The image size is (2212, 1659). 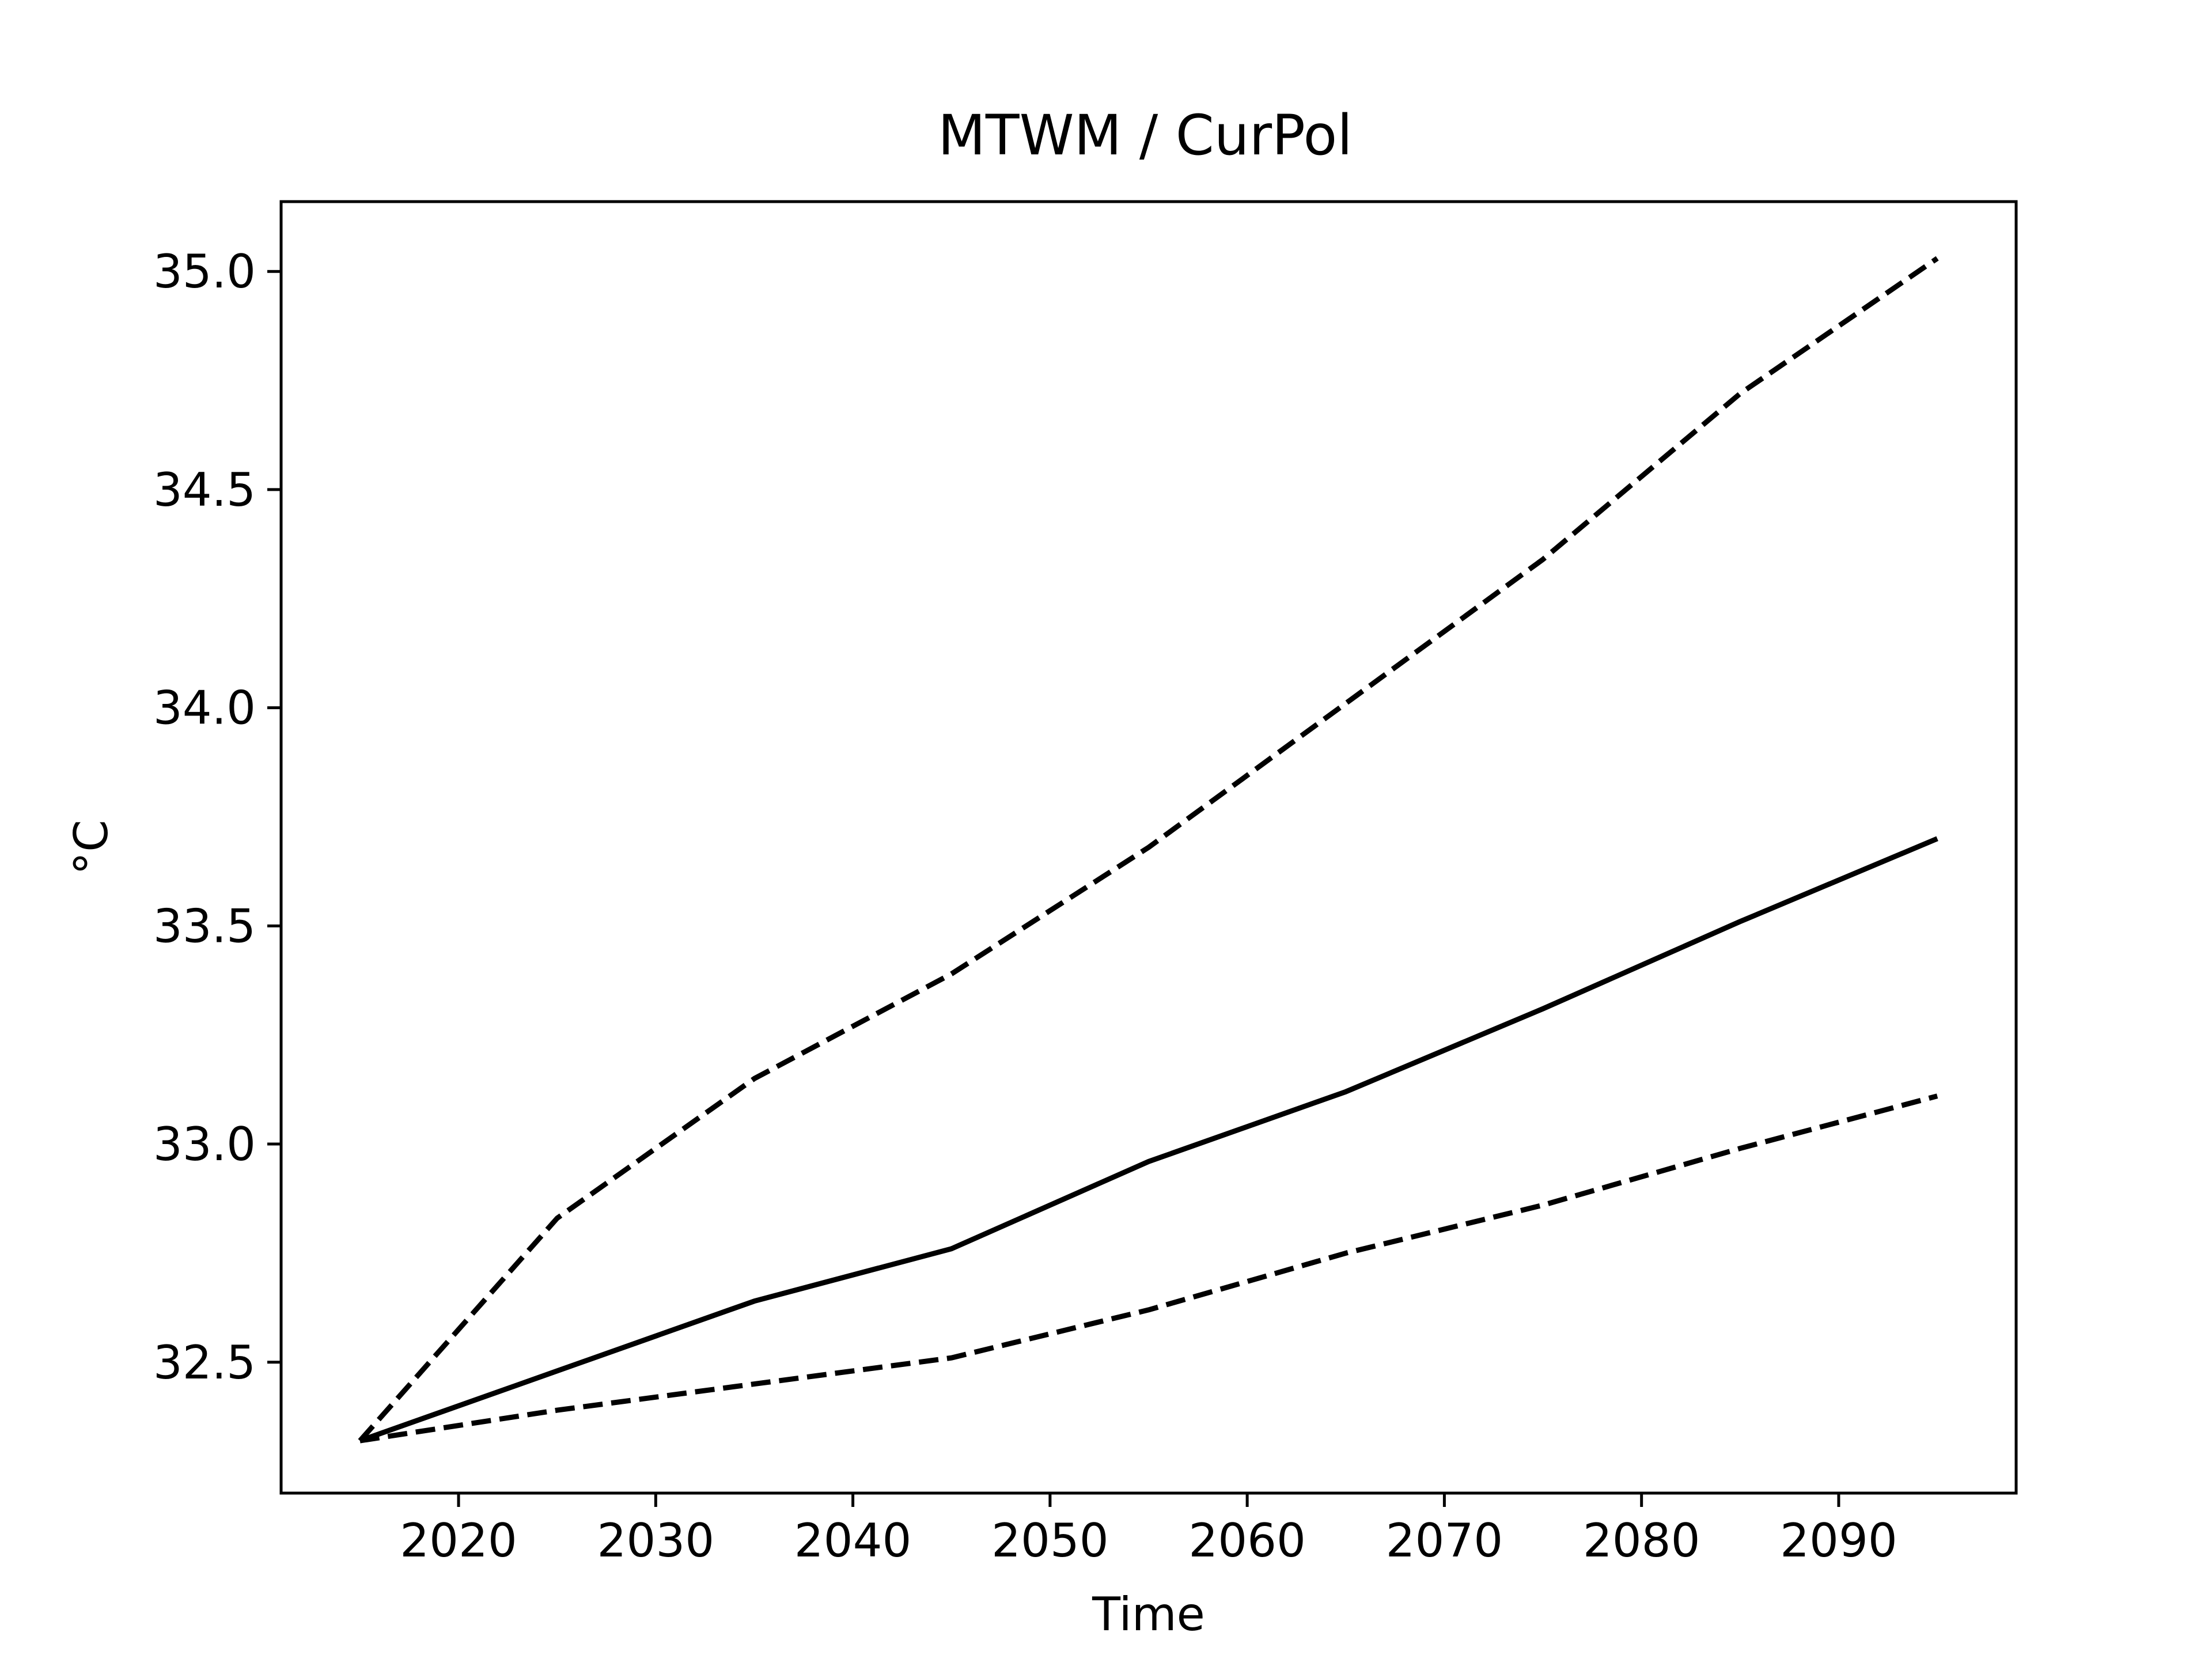 I want to click on y-tick-label: 33.0, so click(x=204, y=1144).